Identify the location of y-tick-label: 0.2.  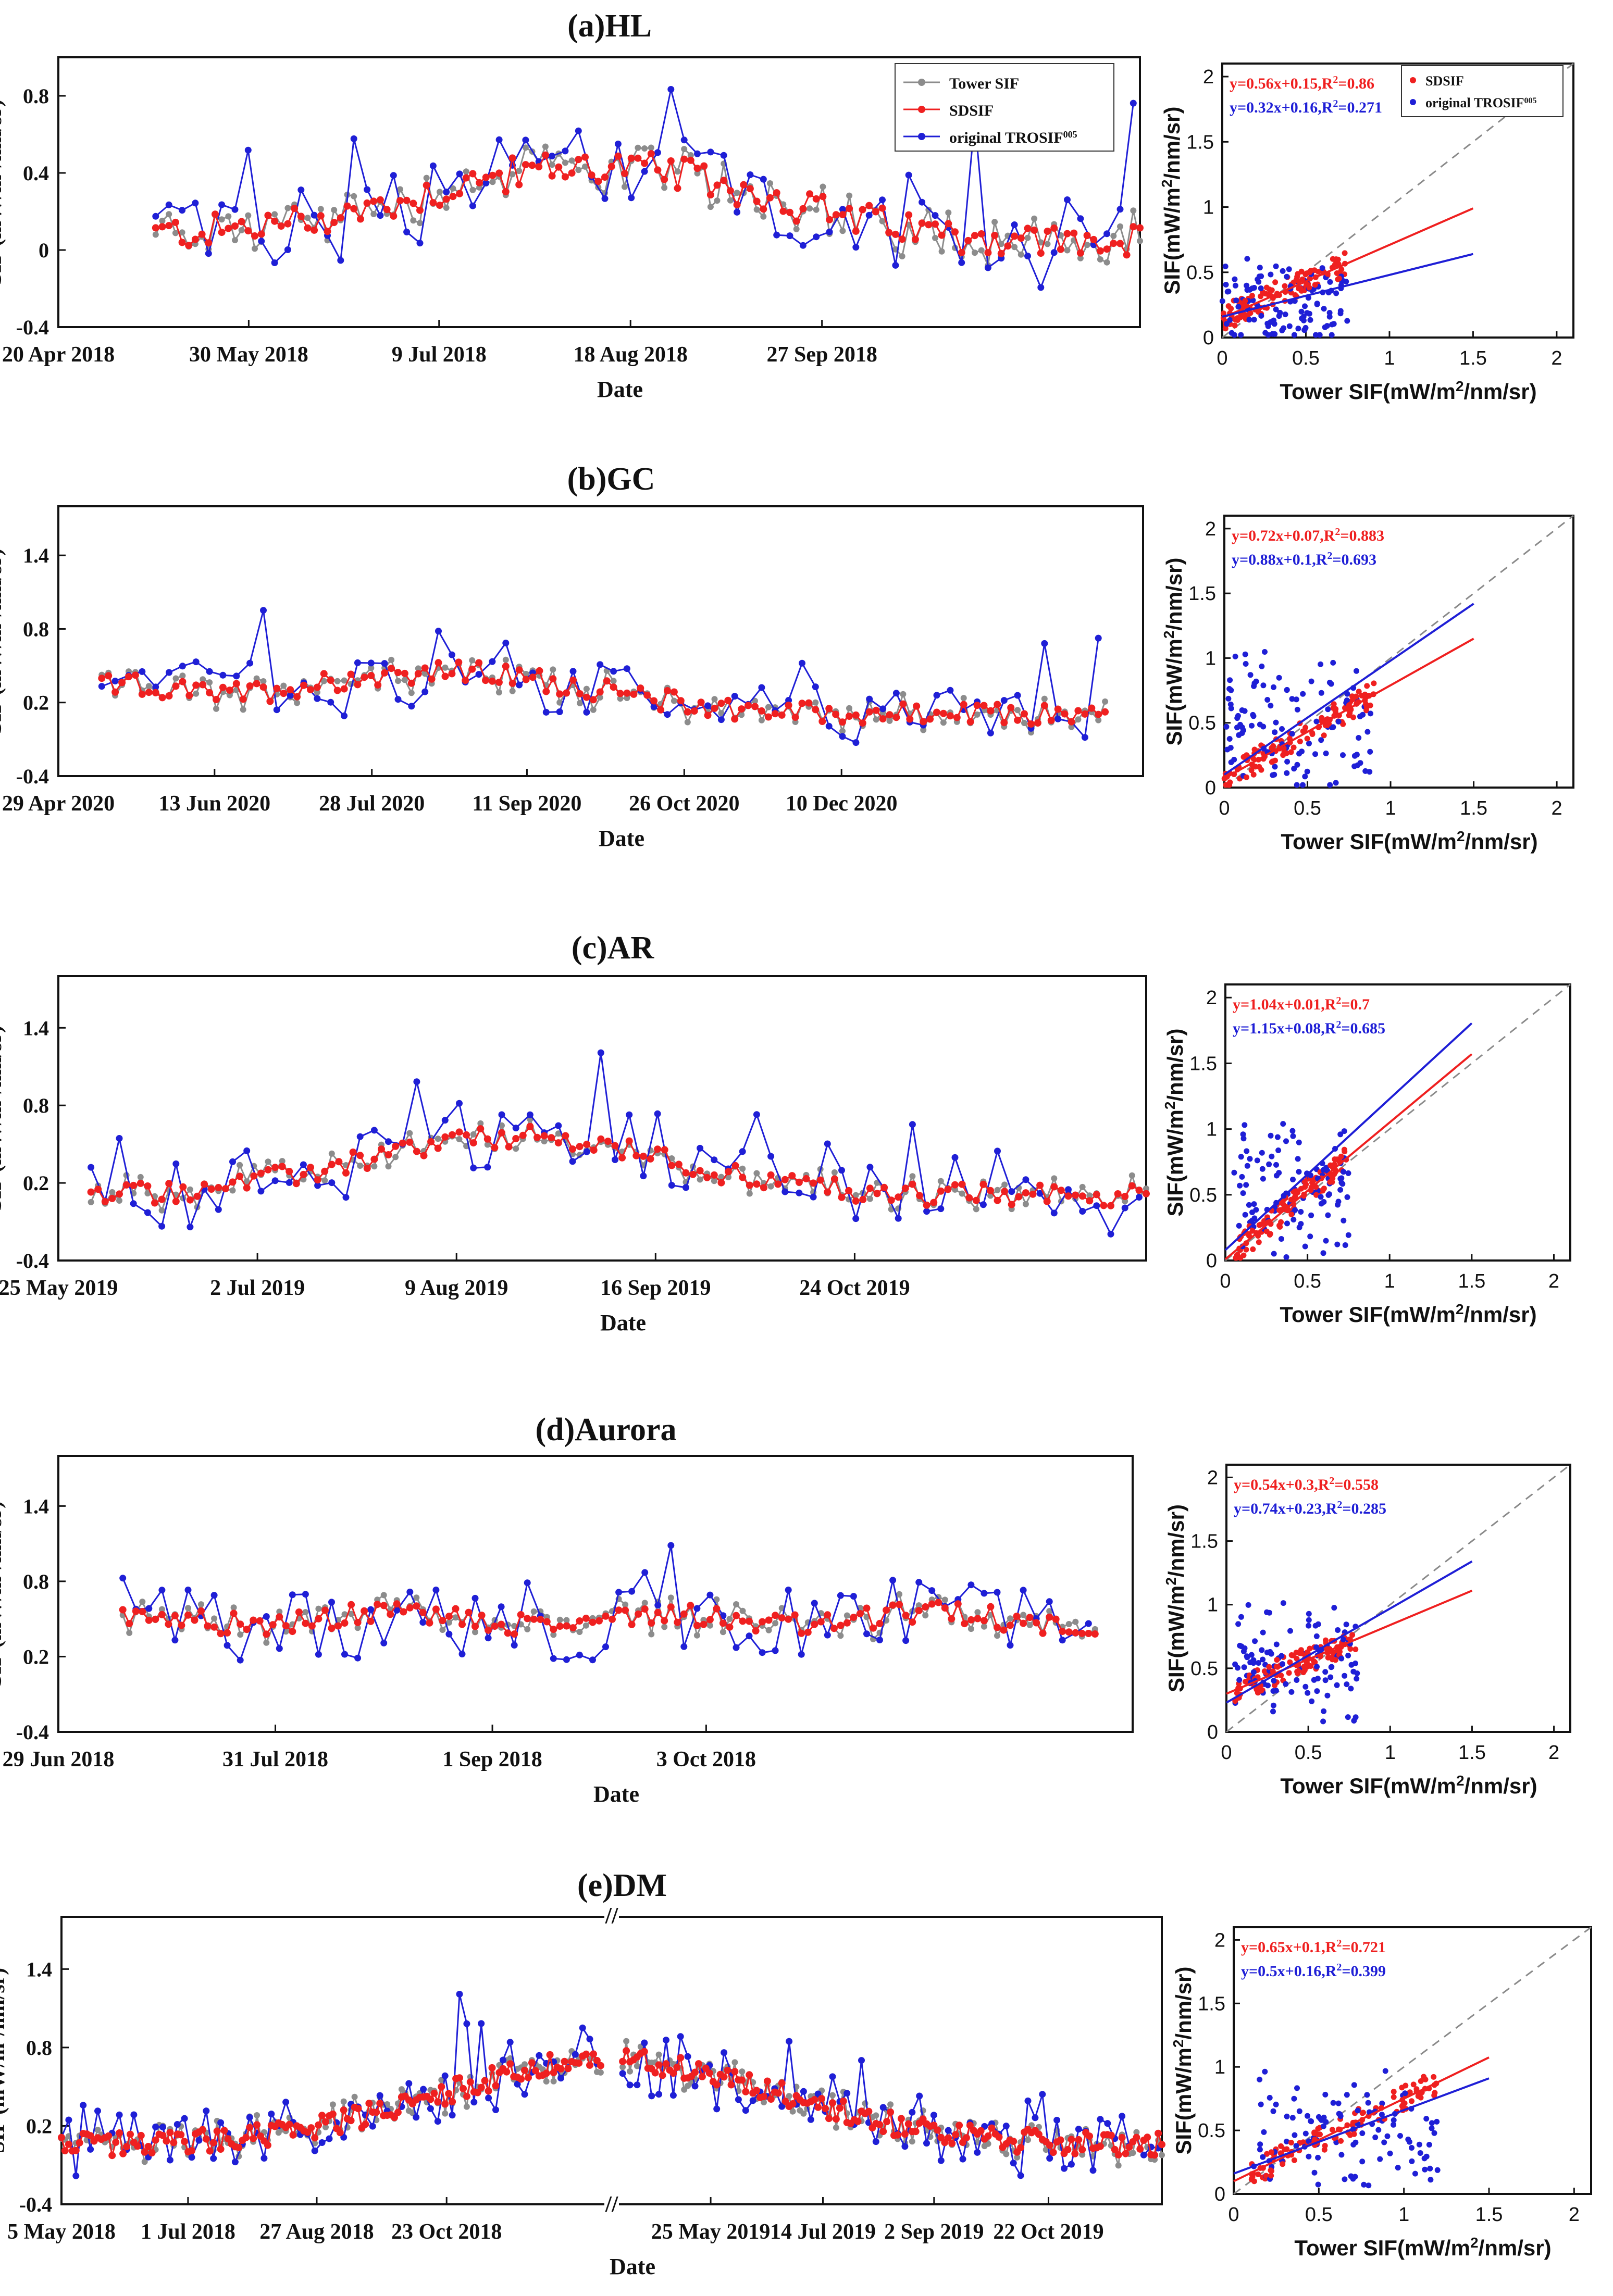
(36, 1183).